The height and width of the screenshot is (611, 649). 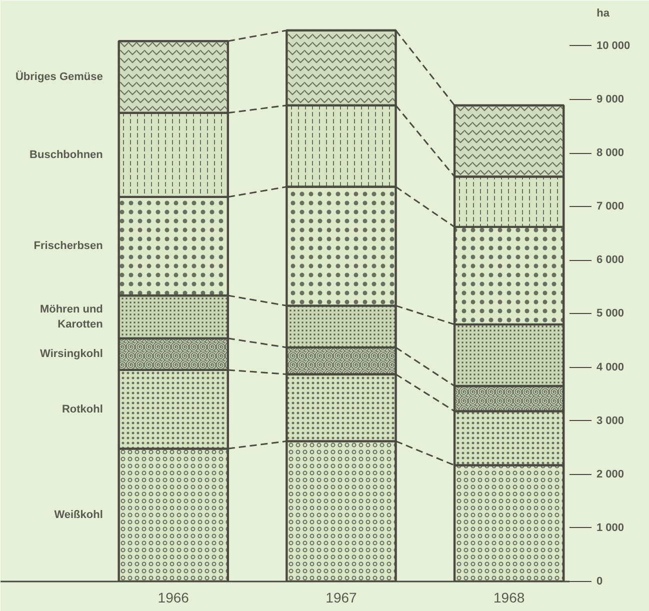 I want to click on y-tick-label: 1 000, so click(x=610, y=528).